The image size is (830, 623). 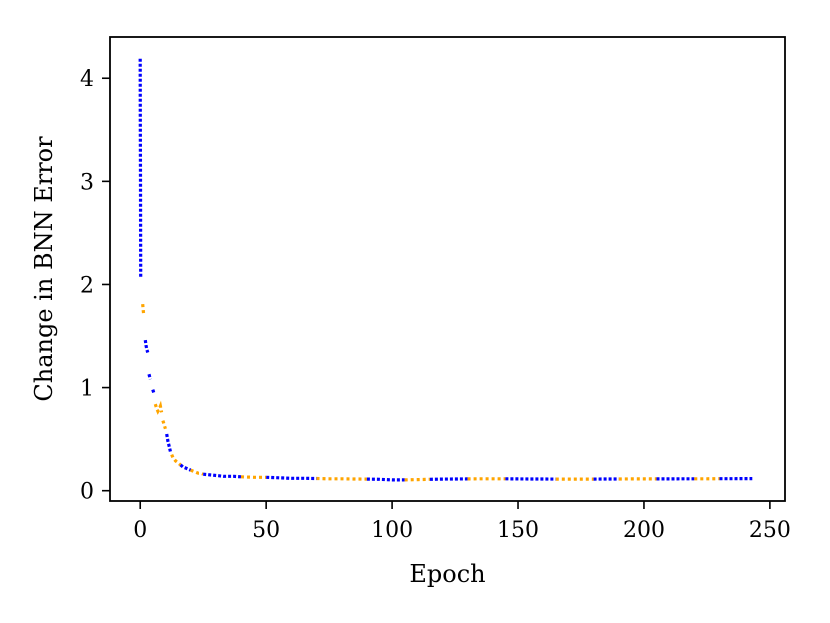 What do you see at coordinates (95, 286) in the screenshot?
I see `y-axis-ticks: 0 1 2 3 4` at bounding box center [95, 286].